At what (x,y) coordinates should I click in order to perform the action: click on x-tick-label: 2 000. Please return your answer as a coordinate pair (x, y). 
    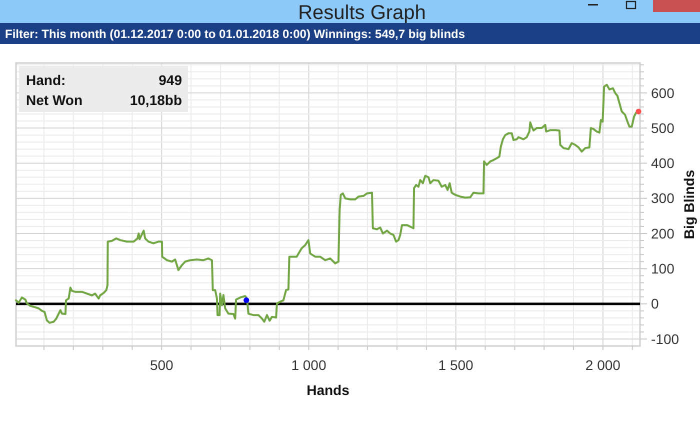
    Looking at the image, I should click on (603, 365).